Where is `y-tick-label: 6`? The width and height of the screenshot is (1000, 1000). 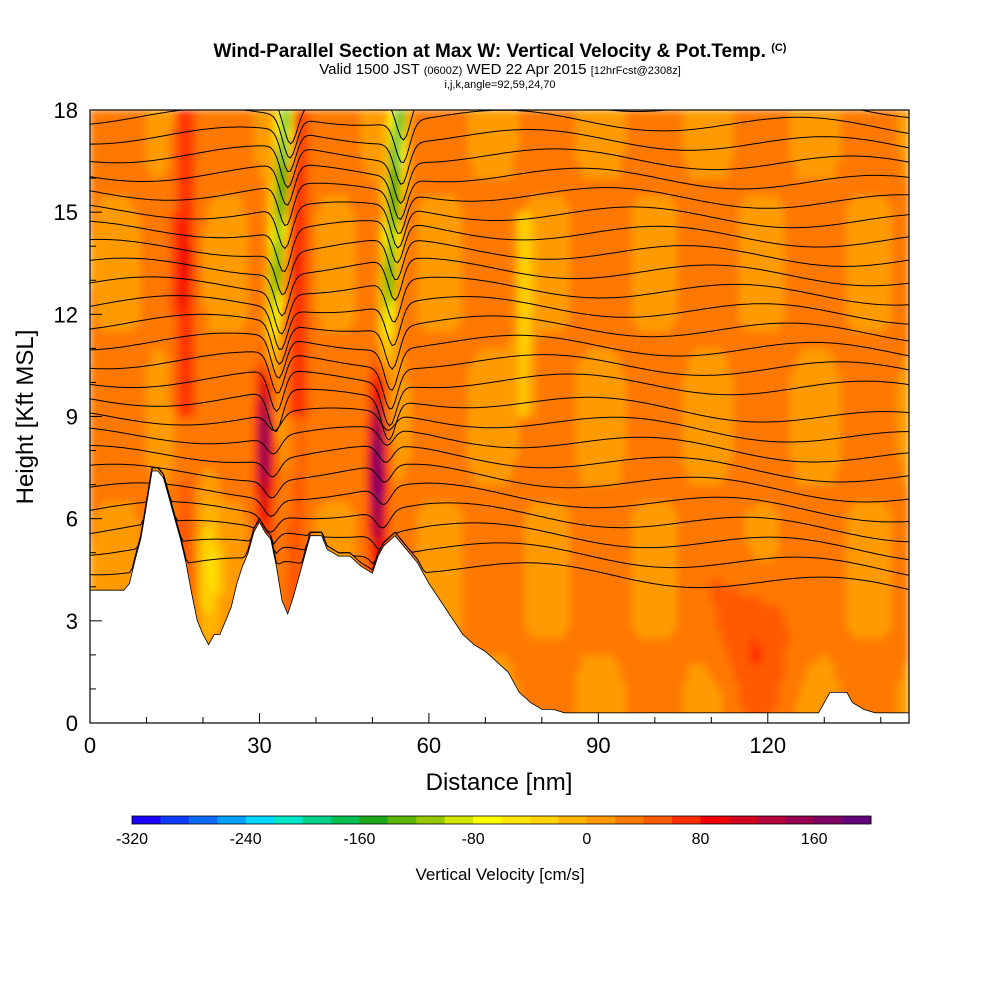
y-tick-label: 6 is located at coordinates (72, 519).